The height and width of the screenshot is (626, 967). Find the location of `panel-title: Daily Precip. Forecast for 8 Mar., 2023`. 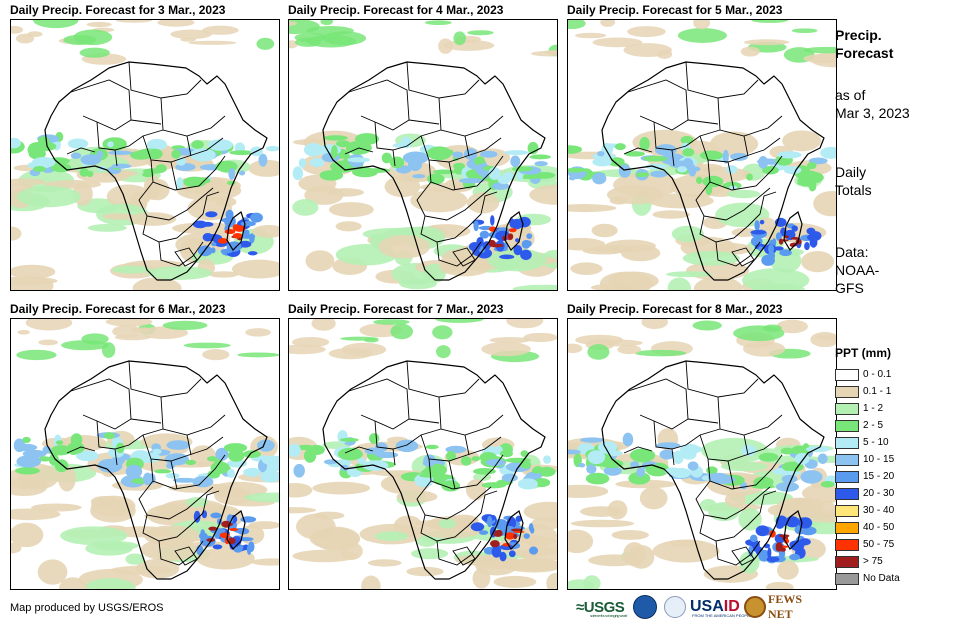

panel-title: Daily Precip. Forecast for 8 Mar., 2023 is located at coordinates (675, 309).